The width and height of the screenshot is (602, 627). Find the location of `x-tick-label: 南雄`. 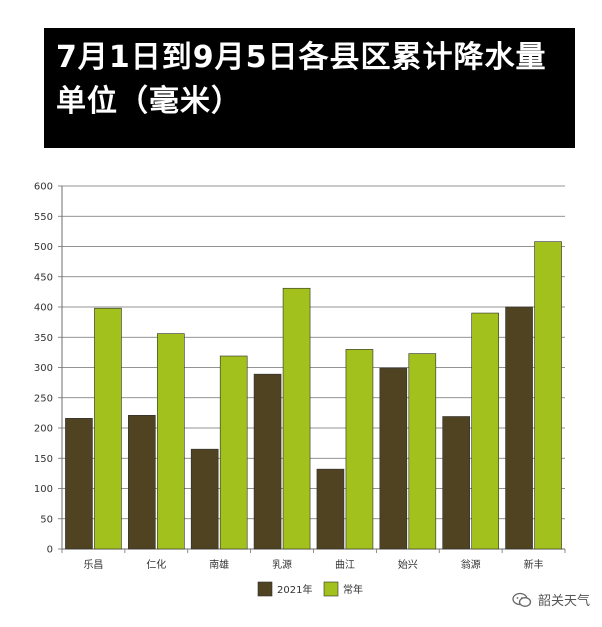

x-tick-label: 南雄 is located at coordinates (219, 564).